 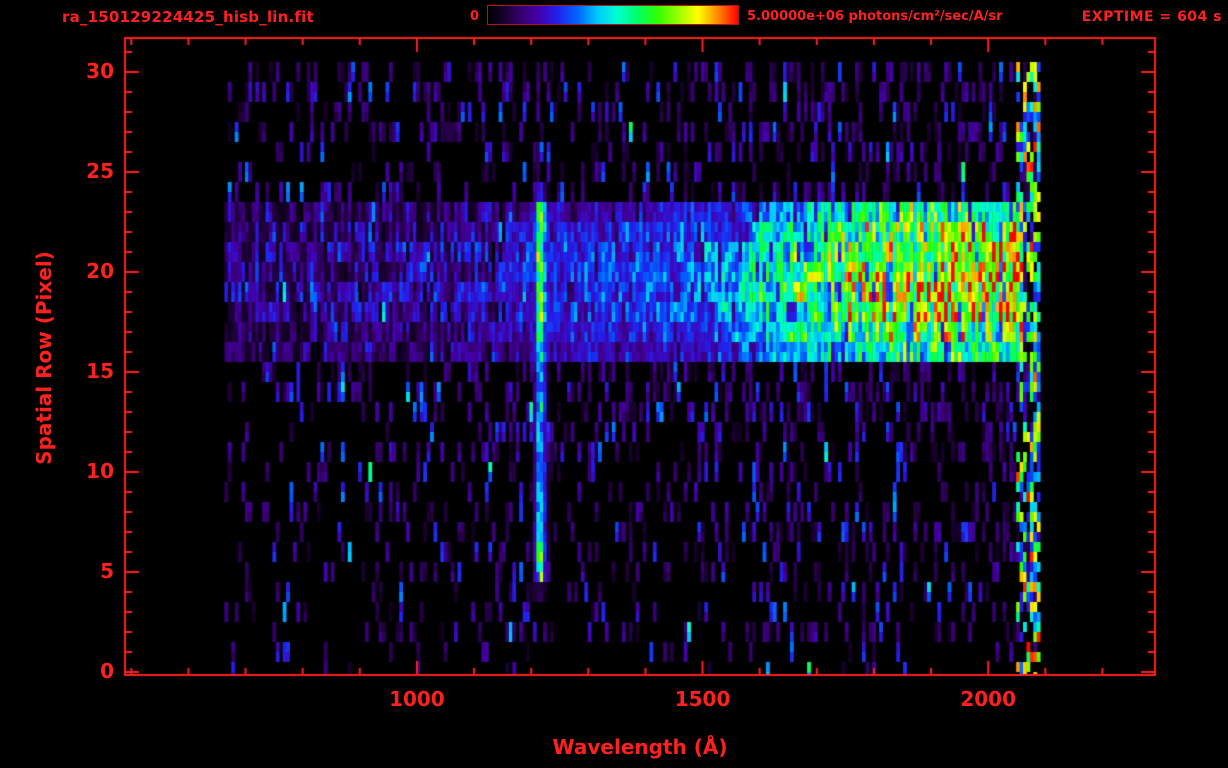 I want to click on colorbar-max-label: 5.00000e+06 photons/cm²/sec/A/sr, so click(x=875, y=16).